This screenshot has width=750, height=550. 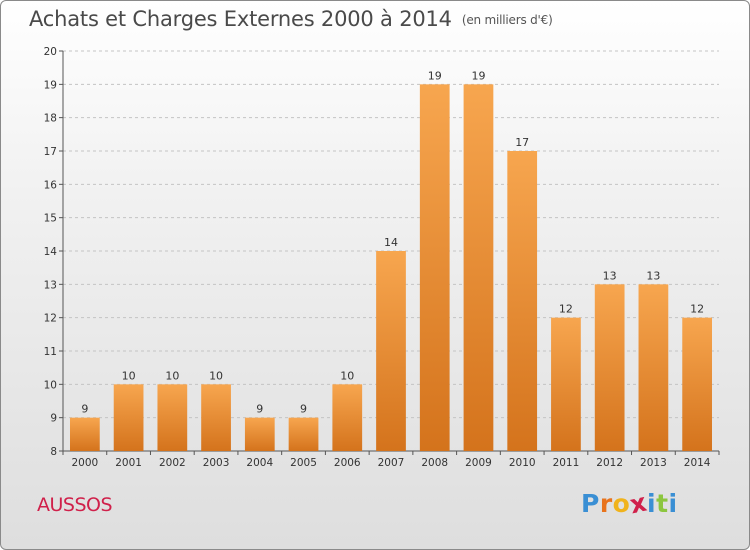 What do you see at coordinates (347, 463) in the screenshot?
I see `x-tick-label: 2006` at bounding box center [347, 463].